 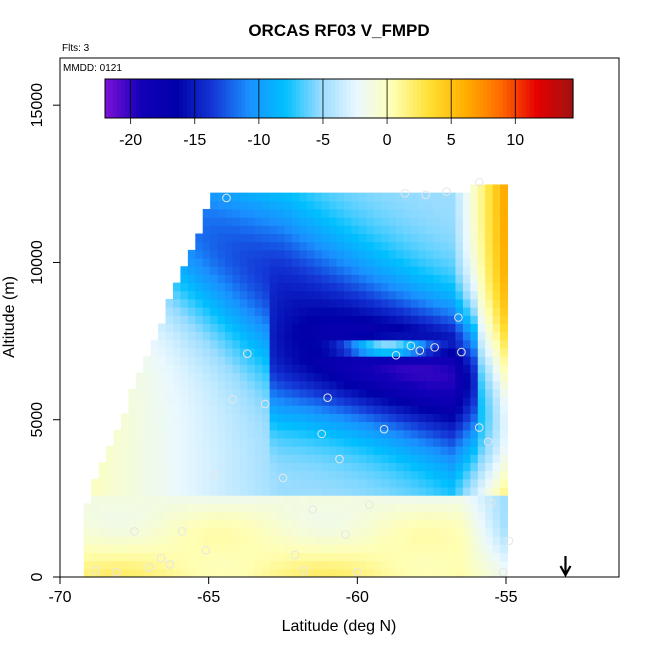 I want to click on colorbar-tick-label: -5, so click(x=323, y=140).